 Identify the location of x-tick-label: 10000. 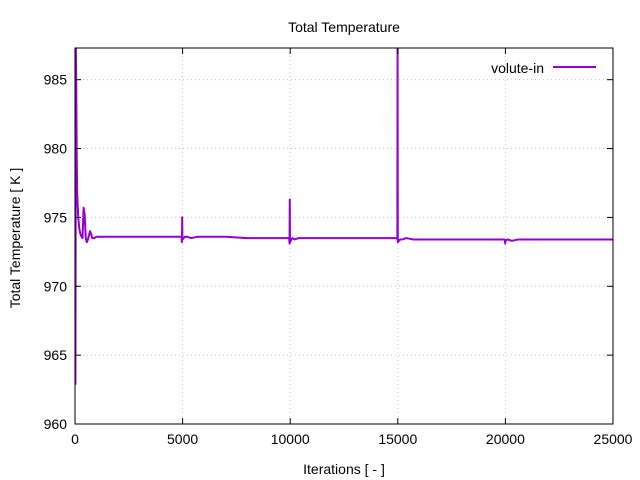
(290, 439).